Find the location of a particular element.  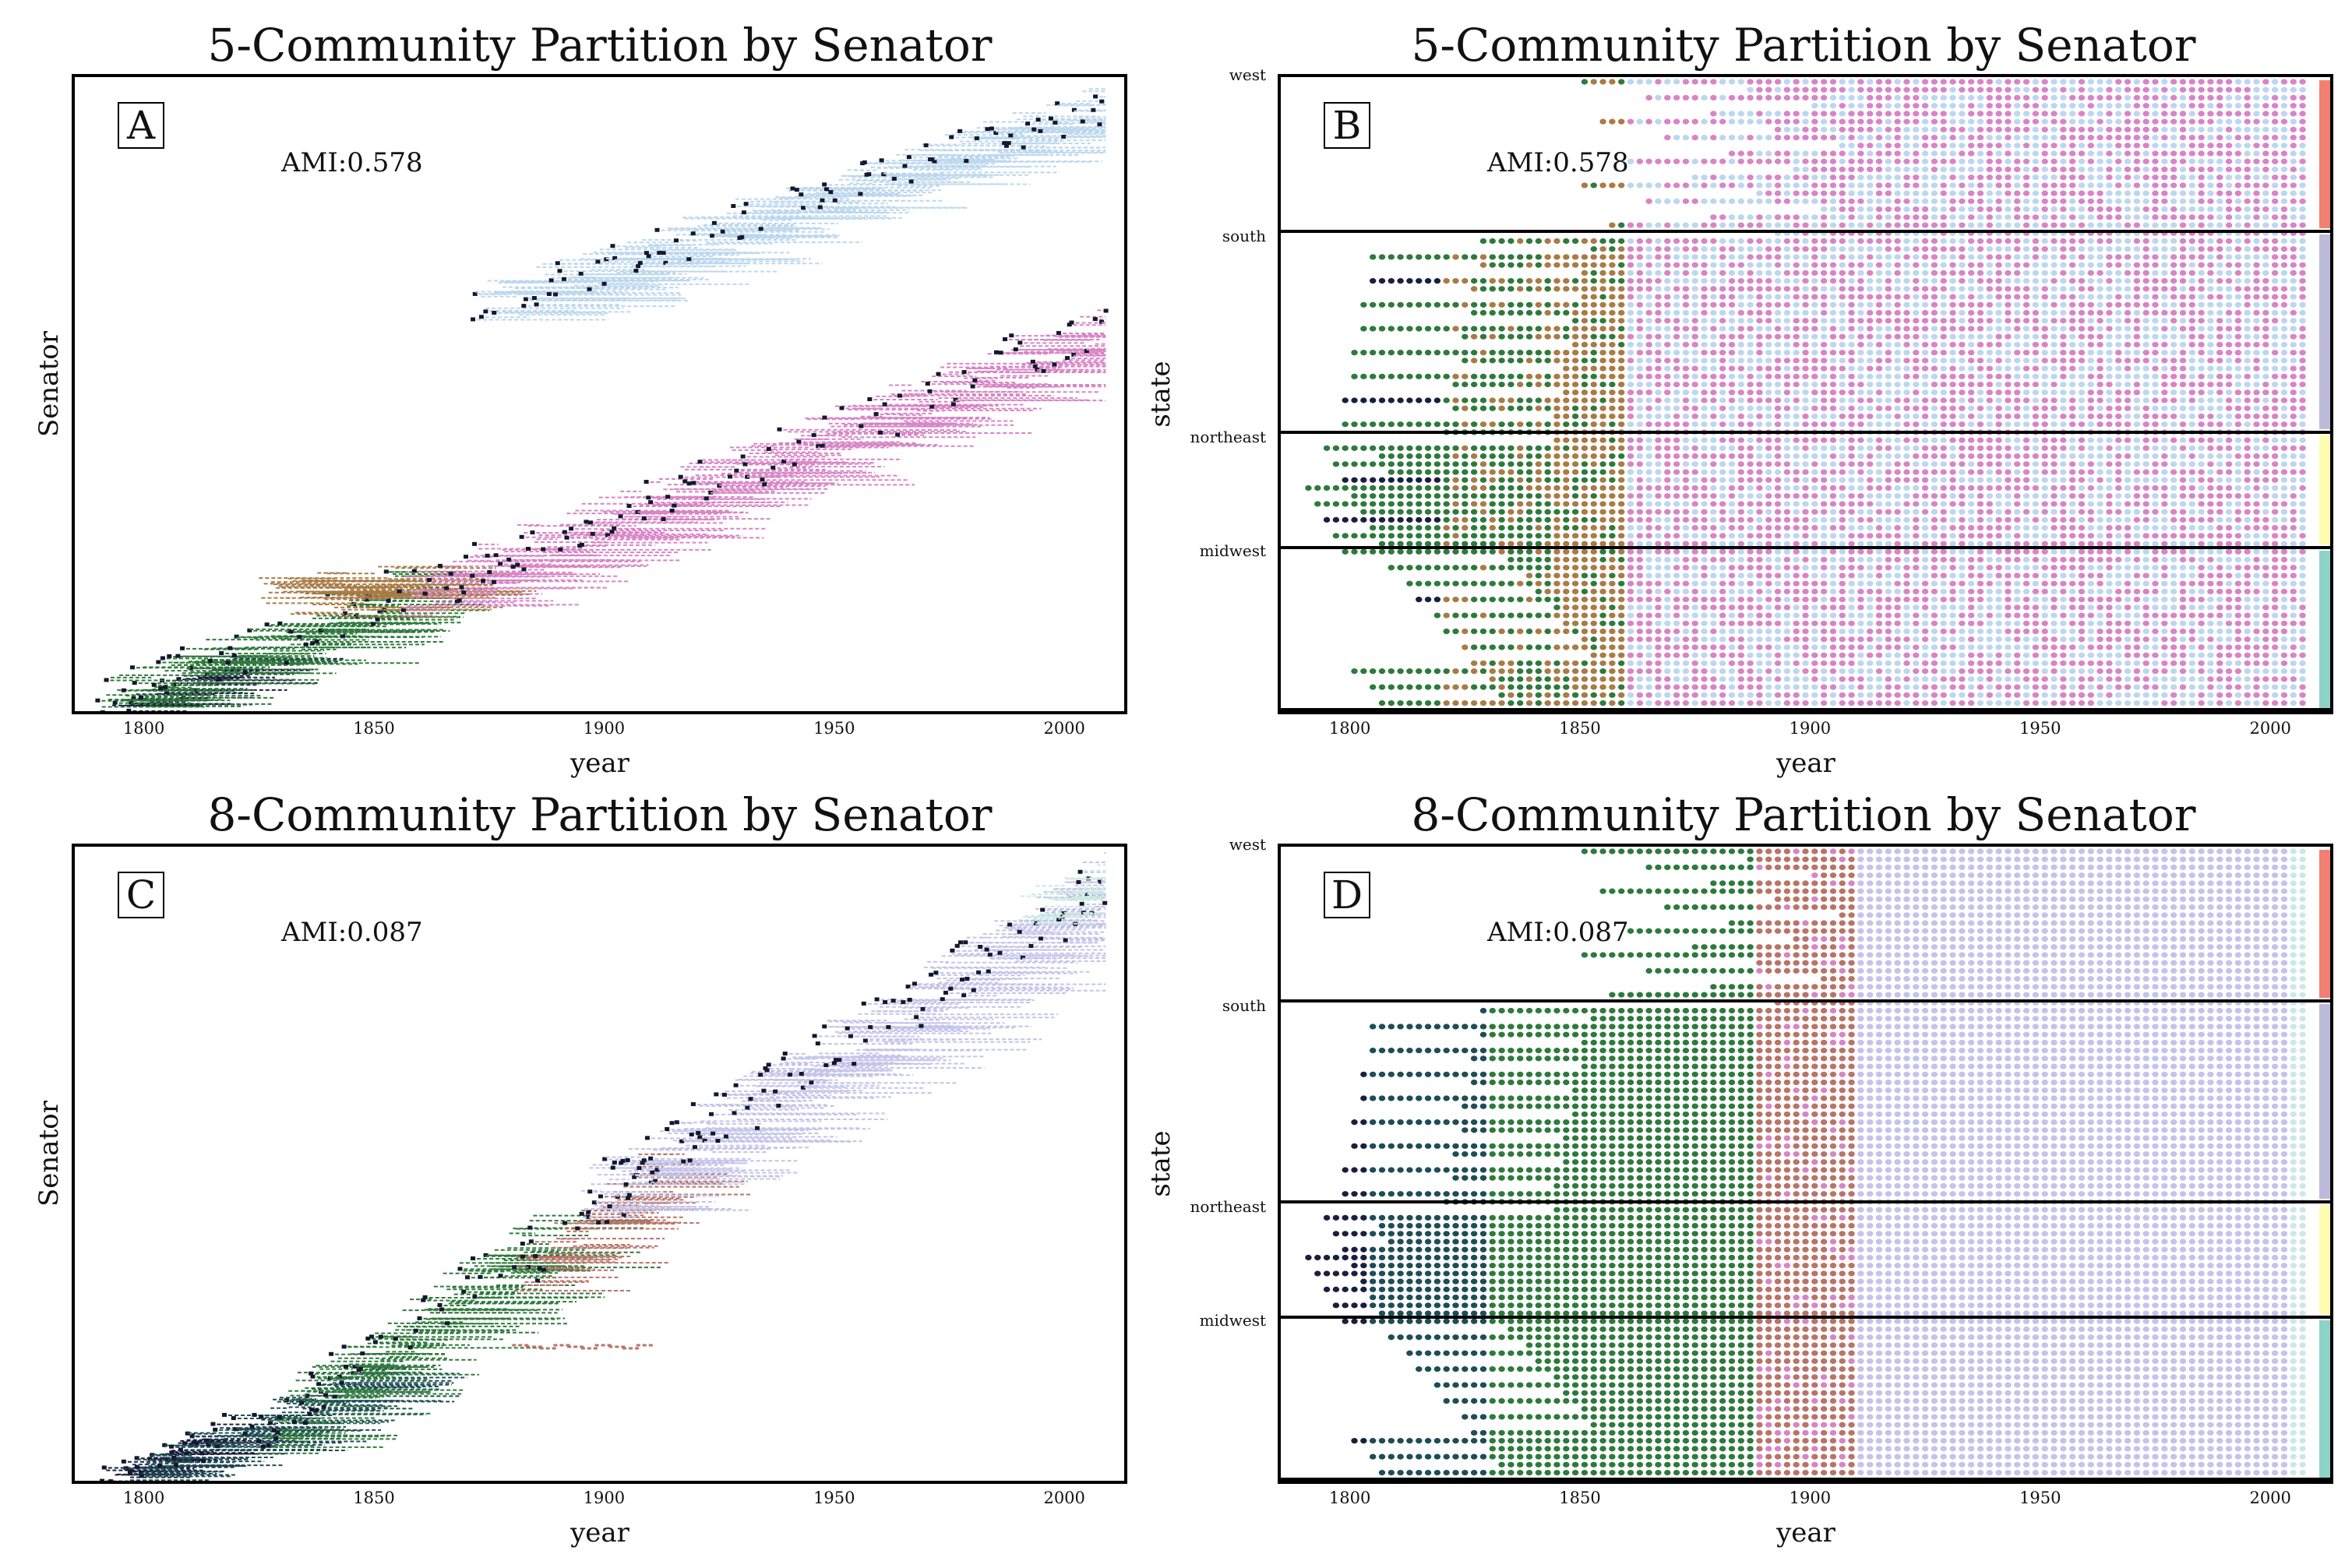

y-axis-label: Senator is located at coordinates (49, 384).